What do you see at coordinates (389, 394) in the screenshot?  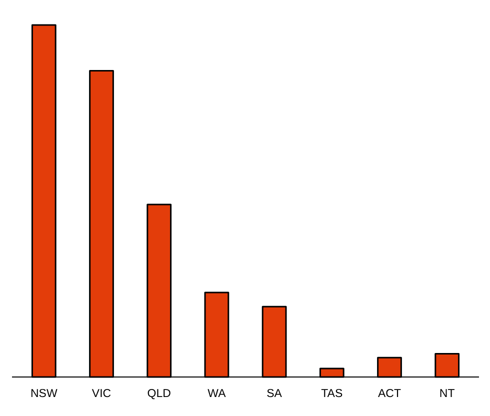 I see `x-tick-label: ACT` at bounding box center [389, 394].